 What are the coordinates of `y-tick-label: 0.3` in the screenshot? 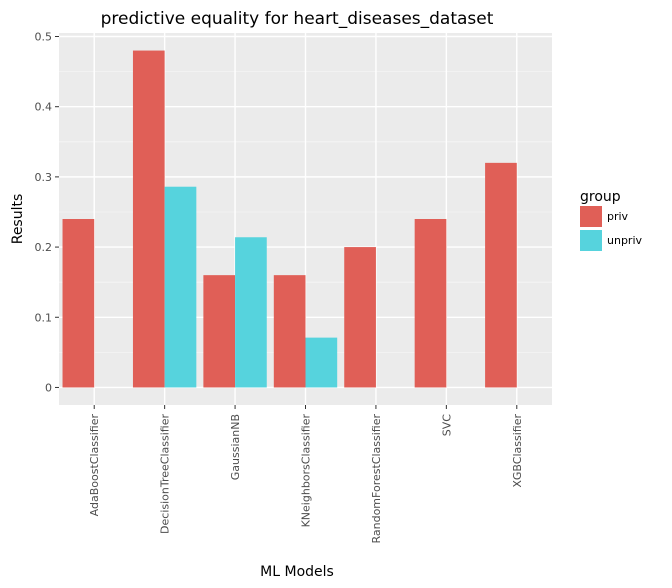 It's located at (44, 177).